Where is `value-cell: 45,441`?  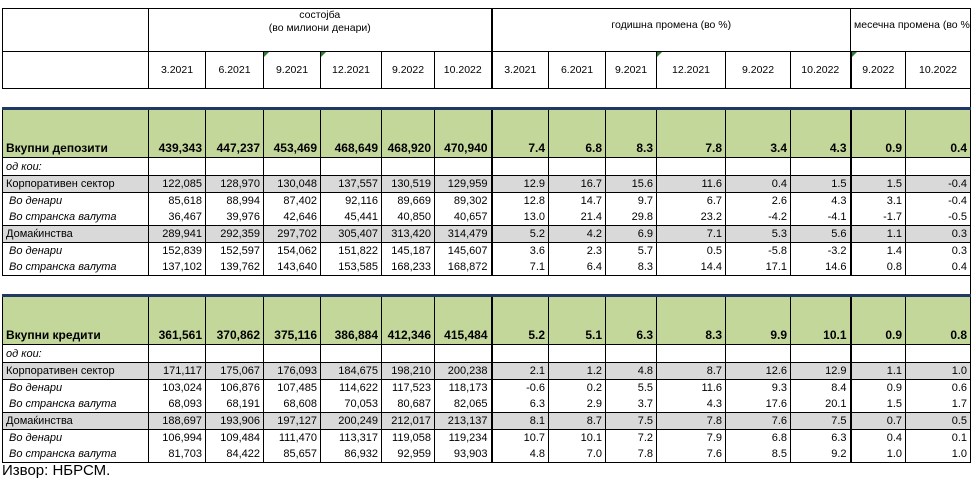 value-cell: 45,441 is located at coordinates (351, 217).